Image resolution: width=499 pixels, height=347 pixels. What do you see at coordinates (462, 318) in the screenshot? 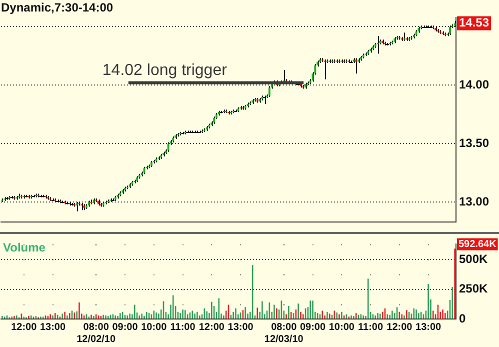
I see `y-tick-label: 0` at bounding box center [462, 318].